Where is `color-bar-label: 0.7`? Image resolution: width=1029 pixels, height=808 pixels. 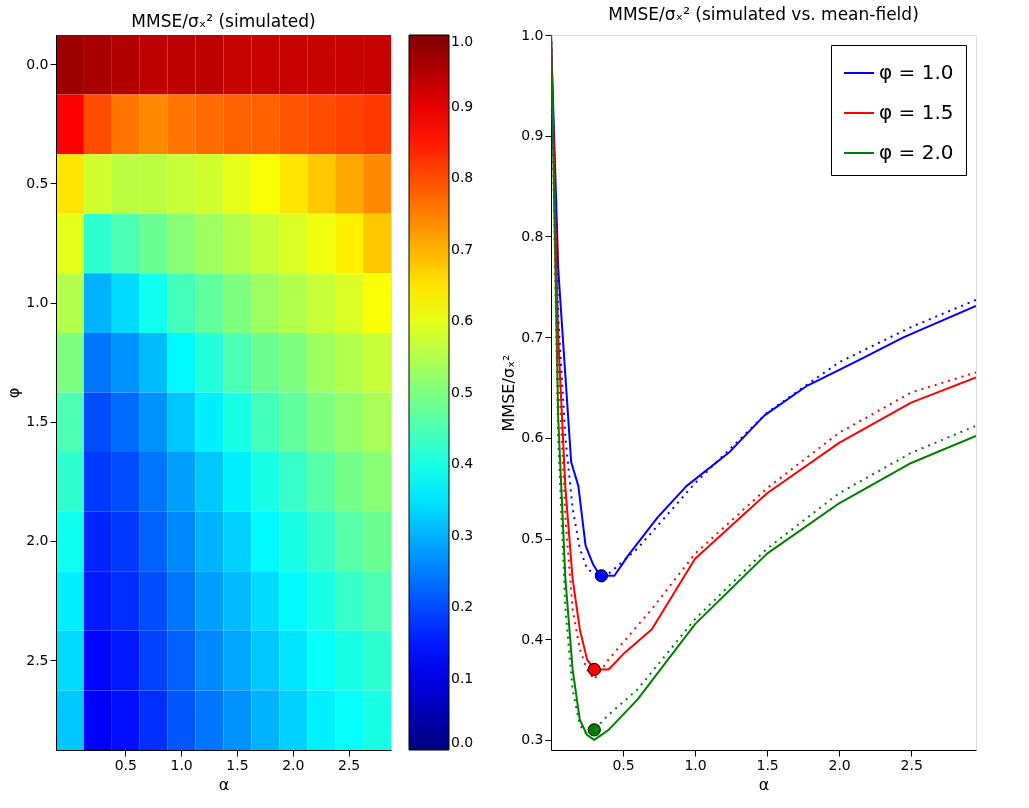 color-bar-label: 0.7 is located at coordinates (462, 248).